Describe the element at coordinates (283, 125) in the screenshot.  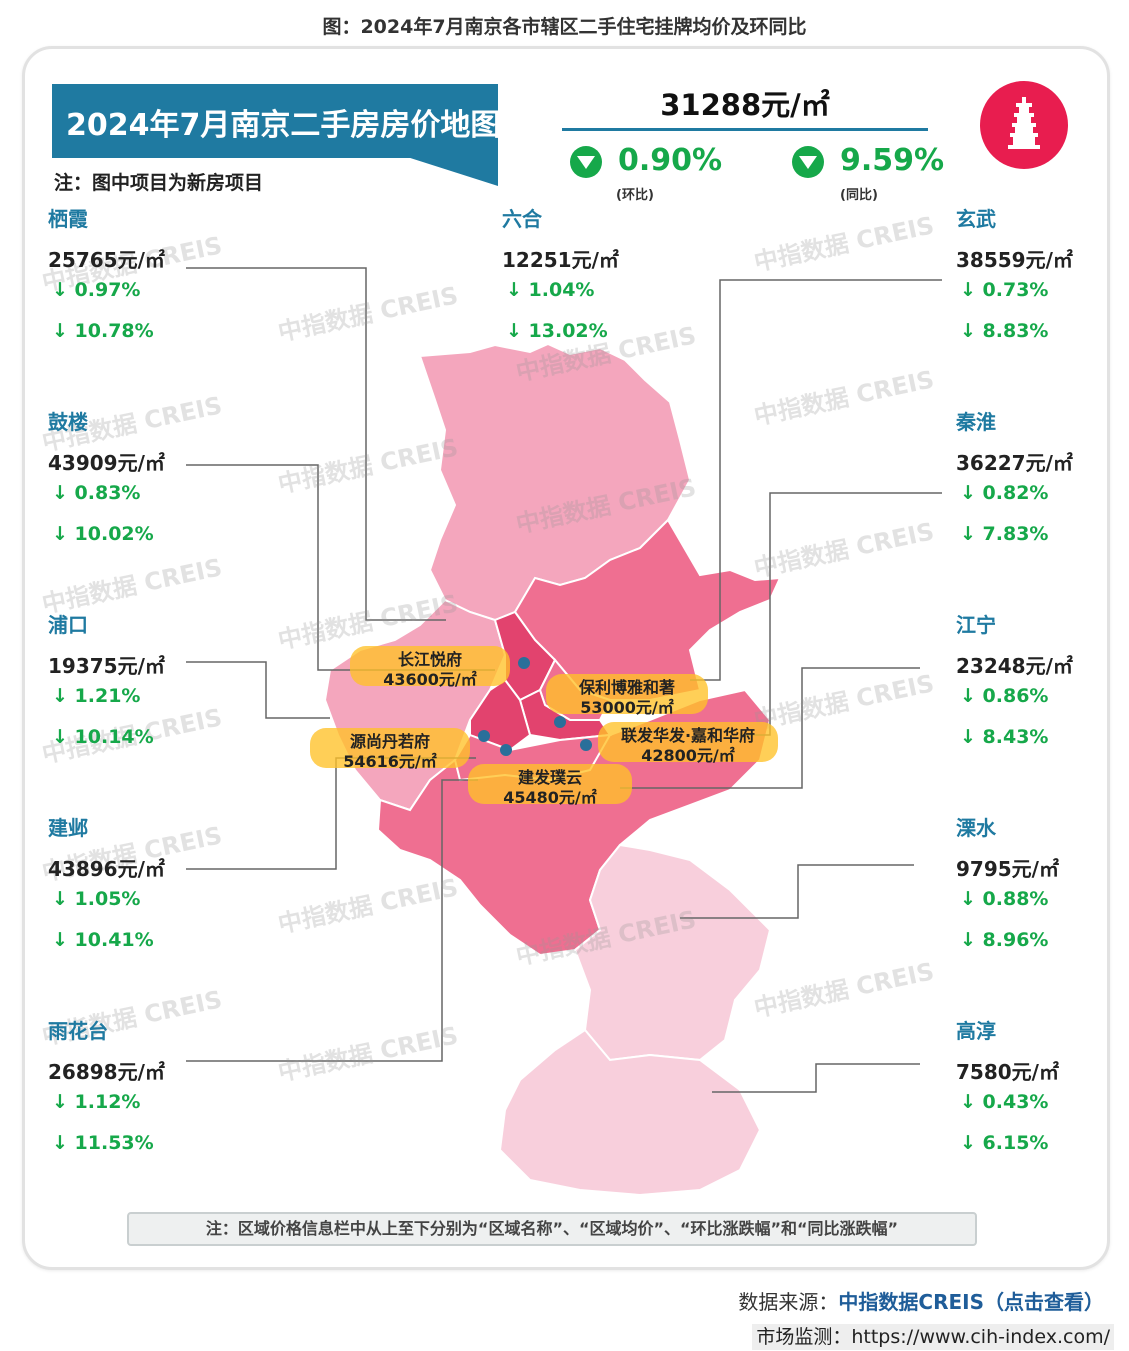
I see `map-title: 2024年7月南京二手房房价地图` at that location.